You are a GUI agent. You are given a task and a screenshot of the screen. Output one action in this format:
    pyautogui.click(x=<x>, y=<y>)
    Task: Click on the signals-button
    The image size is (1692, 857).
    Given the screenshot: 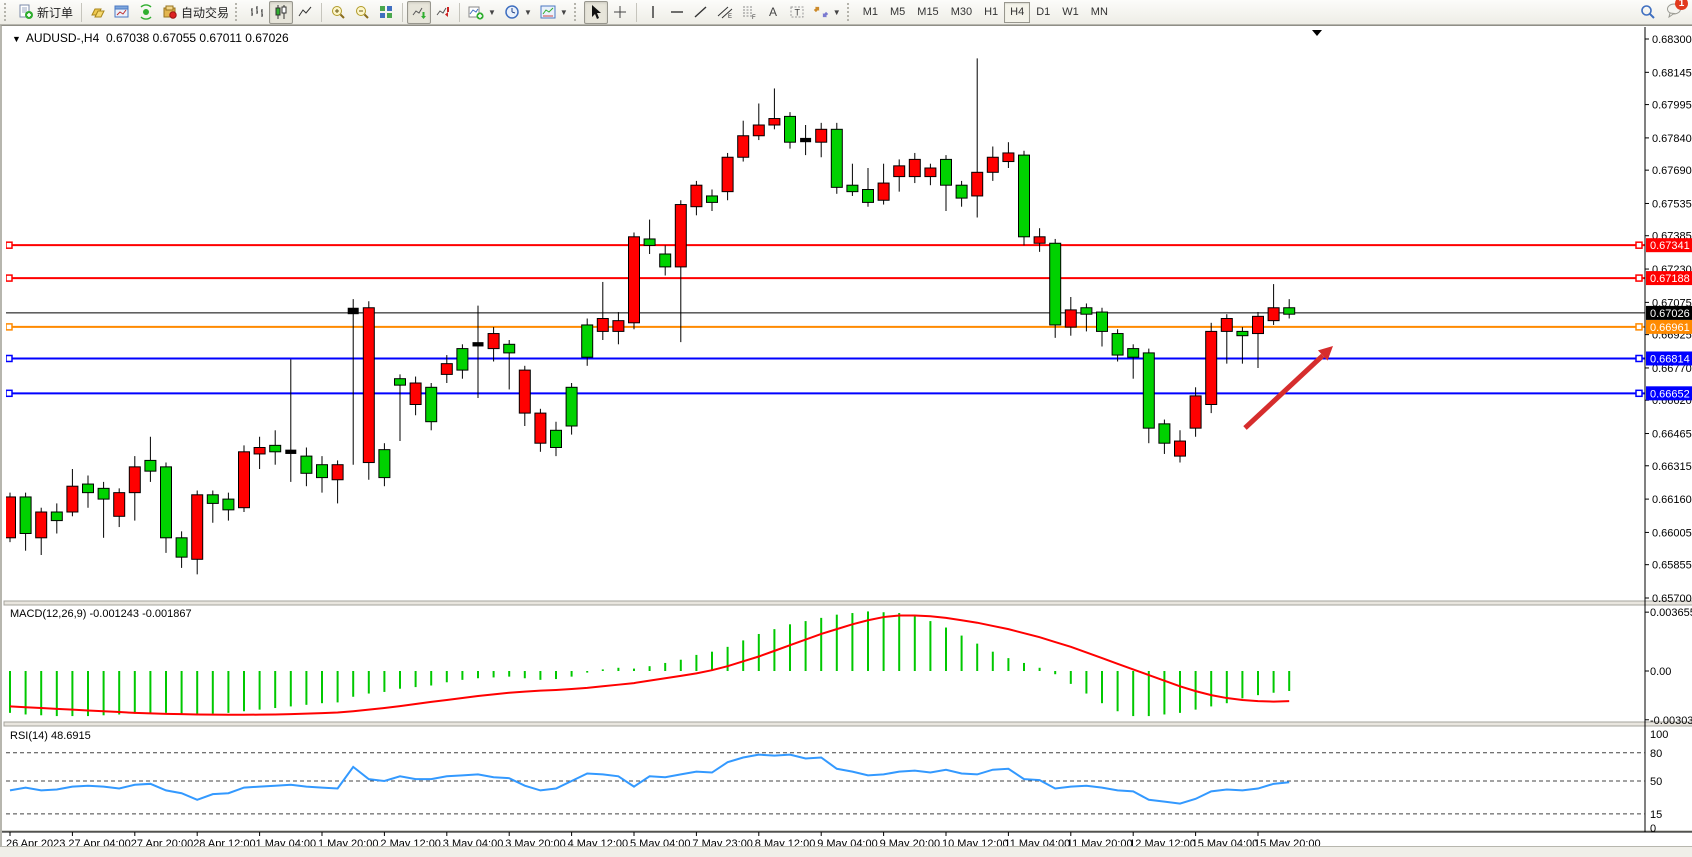 What is the action you would take?
    pyautogui.click(x=146, y=12)
    